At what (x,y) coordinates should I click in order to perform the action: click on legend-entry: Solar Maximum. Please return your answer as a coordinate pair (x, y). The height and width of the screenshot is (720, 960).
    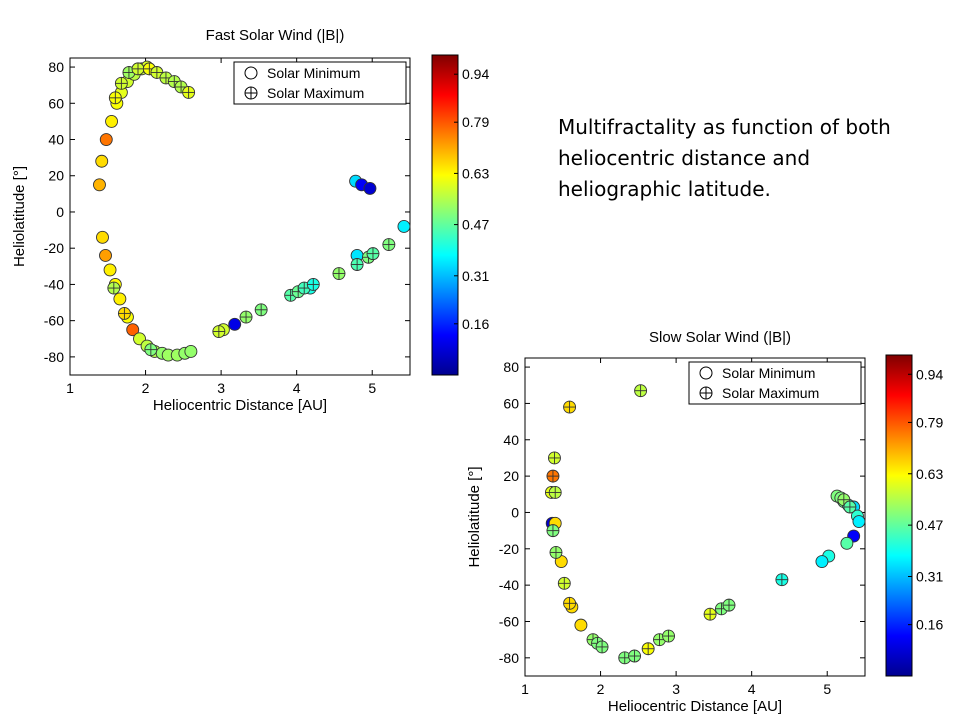
    Looking at the image, I should click on (304, 93).